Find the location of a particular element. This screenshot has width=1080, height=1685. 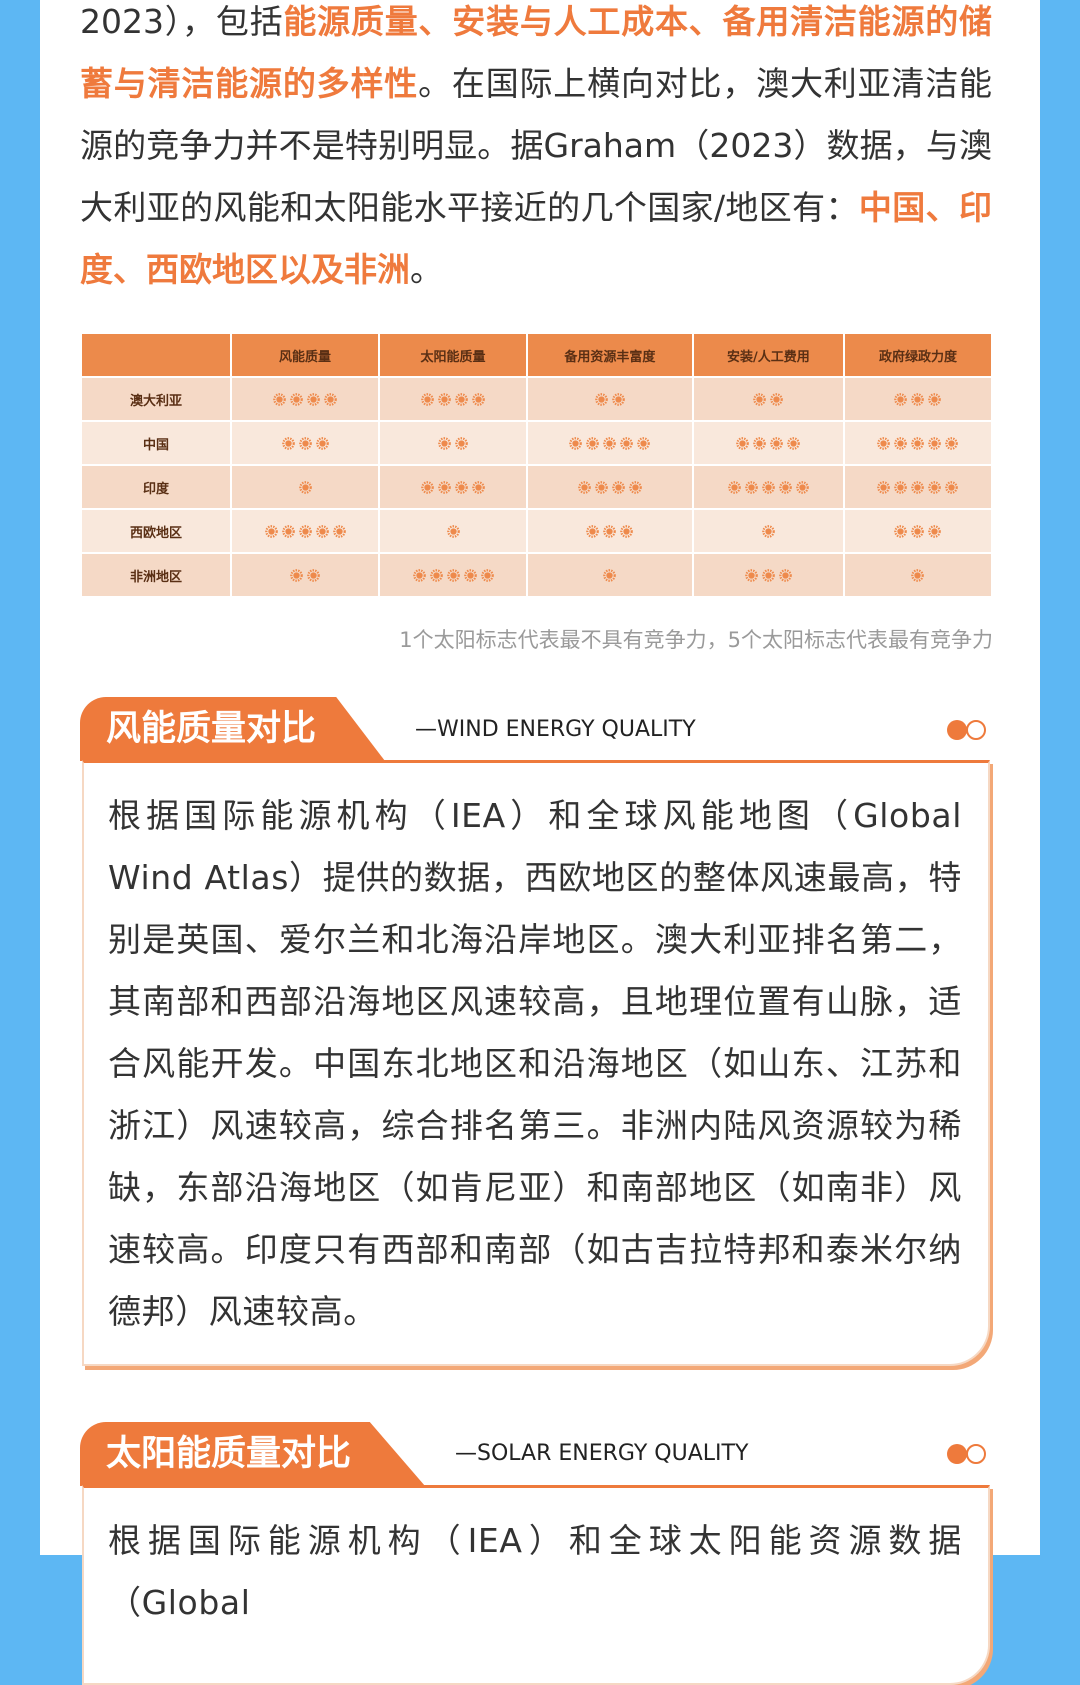

row-label: 印度 is located at coordinates (156, 487).